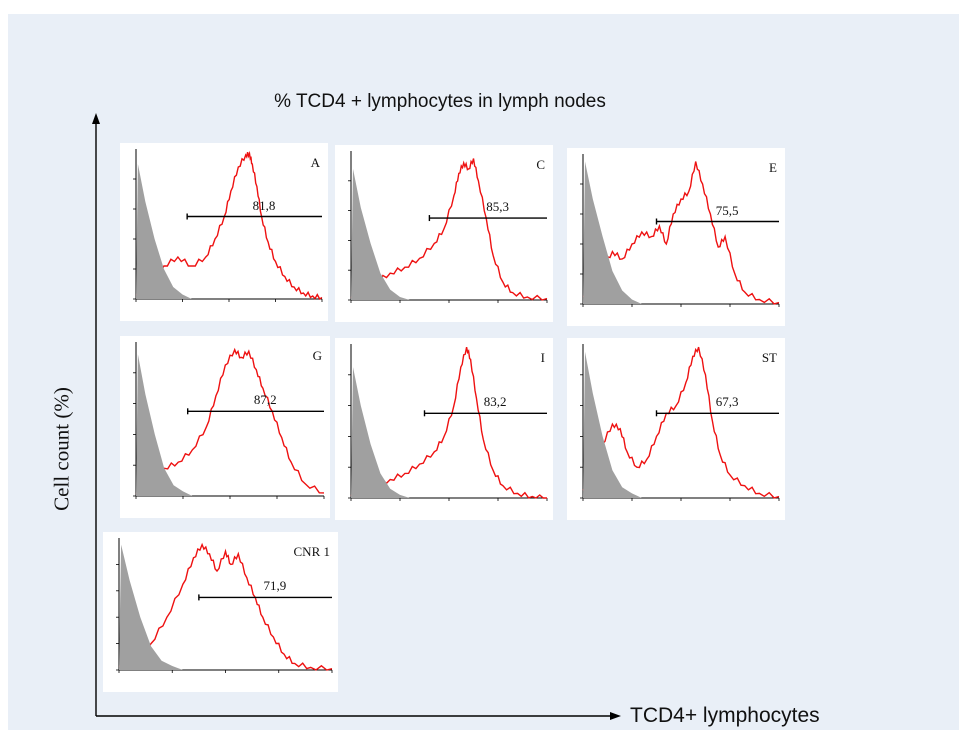 This screenshot has width=959, height=733. Describe the element at coordinates (440, 101) in the screenshot. I see `chart-title: % TCD4 + lymphocytes in lymph nodes` at that location.